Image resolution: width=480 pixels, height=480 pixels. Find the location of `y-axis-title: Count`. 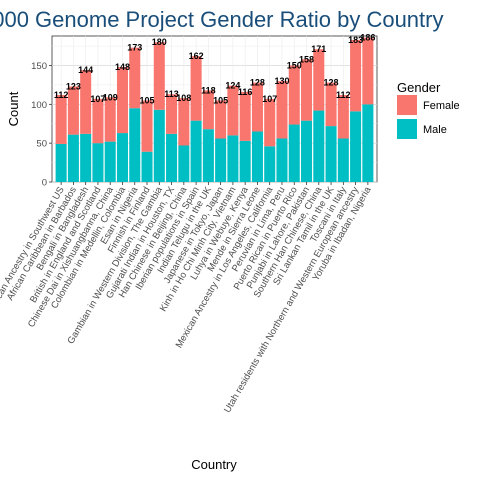

y-axis-title: Count is located at coordinates (13, 108).